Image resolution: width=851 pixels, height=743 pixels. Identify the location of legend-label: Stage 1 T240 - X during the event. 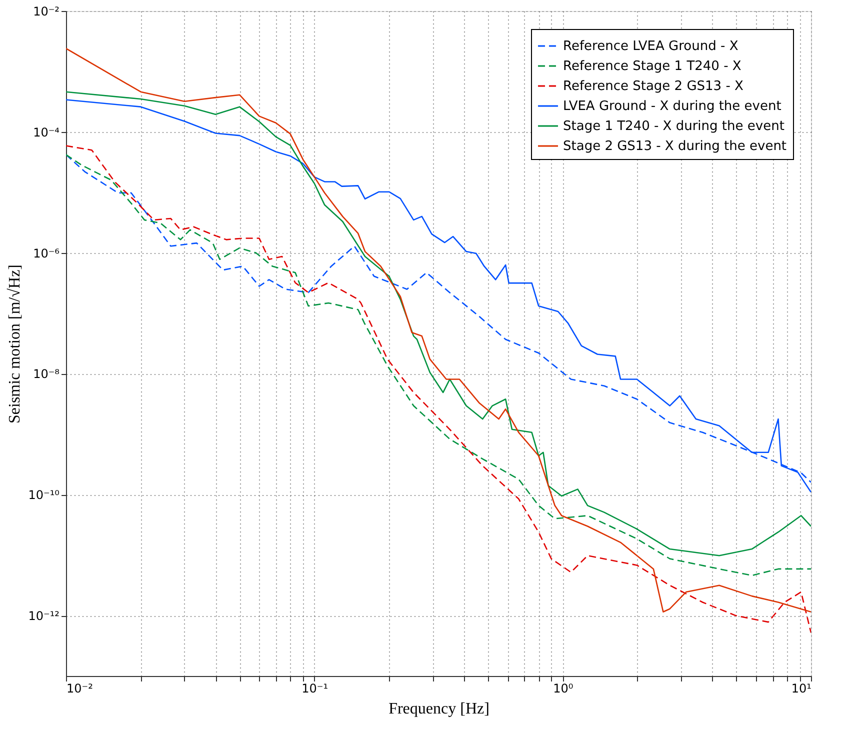
(673, 126).